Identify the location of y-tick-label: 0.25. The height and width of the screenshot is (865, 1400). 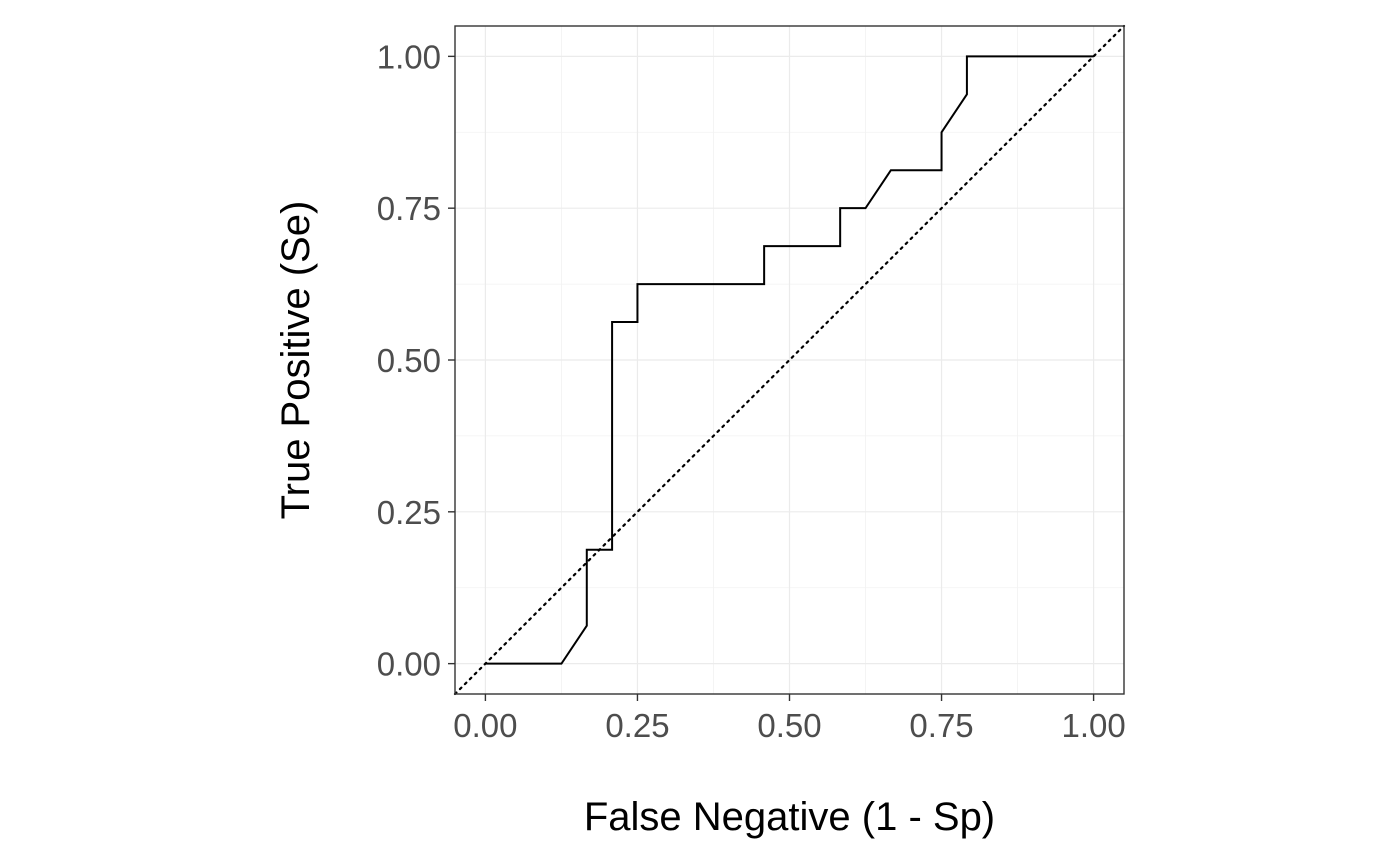
(409, 512).